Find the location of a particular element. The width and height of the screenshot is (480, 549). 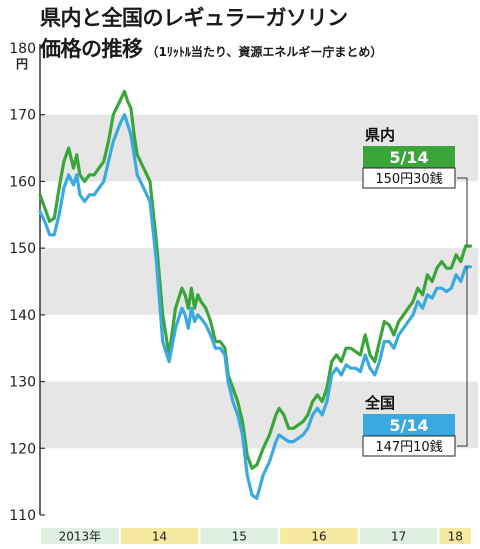

source-note: （1ﾘｯﾄﾙ当たり、資源エネルギー庁まとめ） is located at coordinates (264, 52).